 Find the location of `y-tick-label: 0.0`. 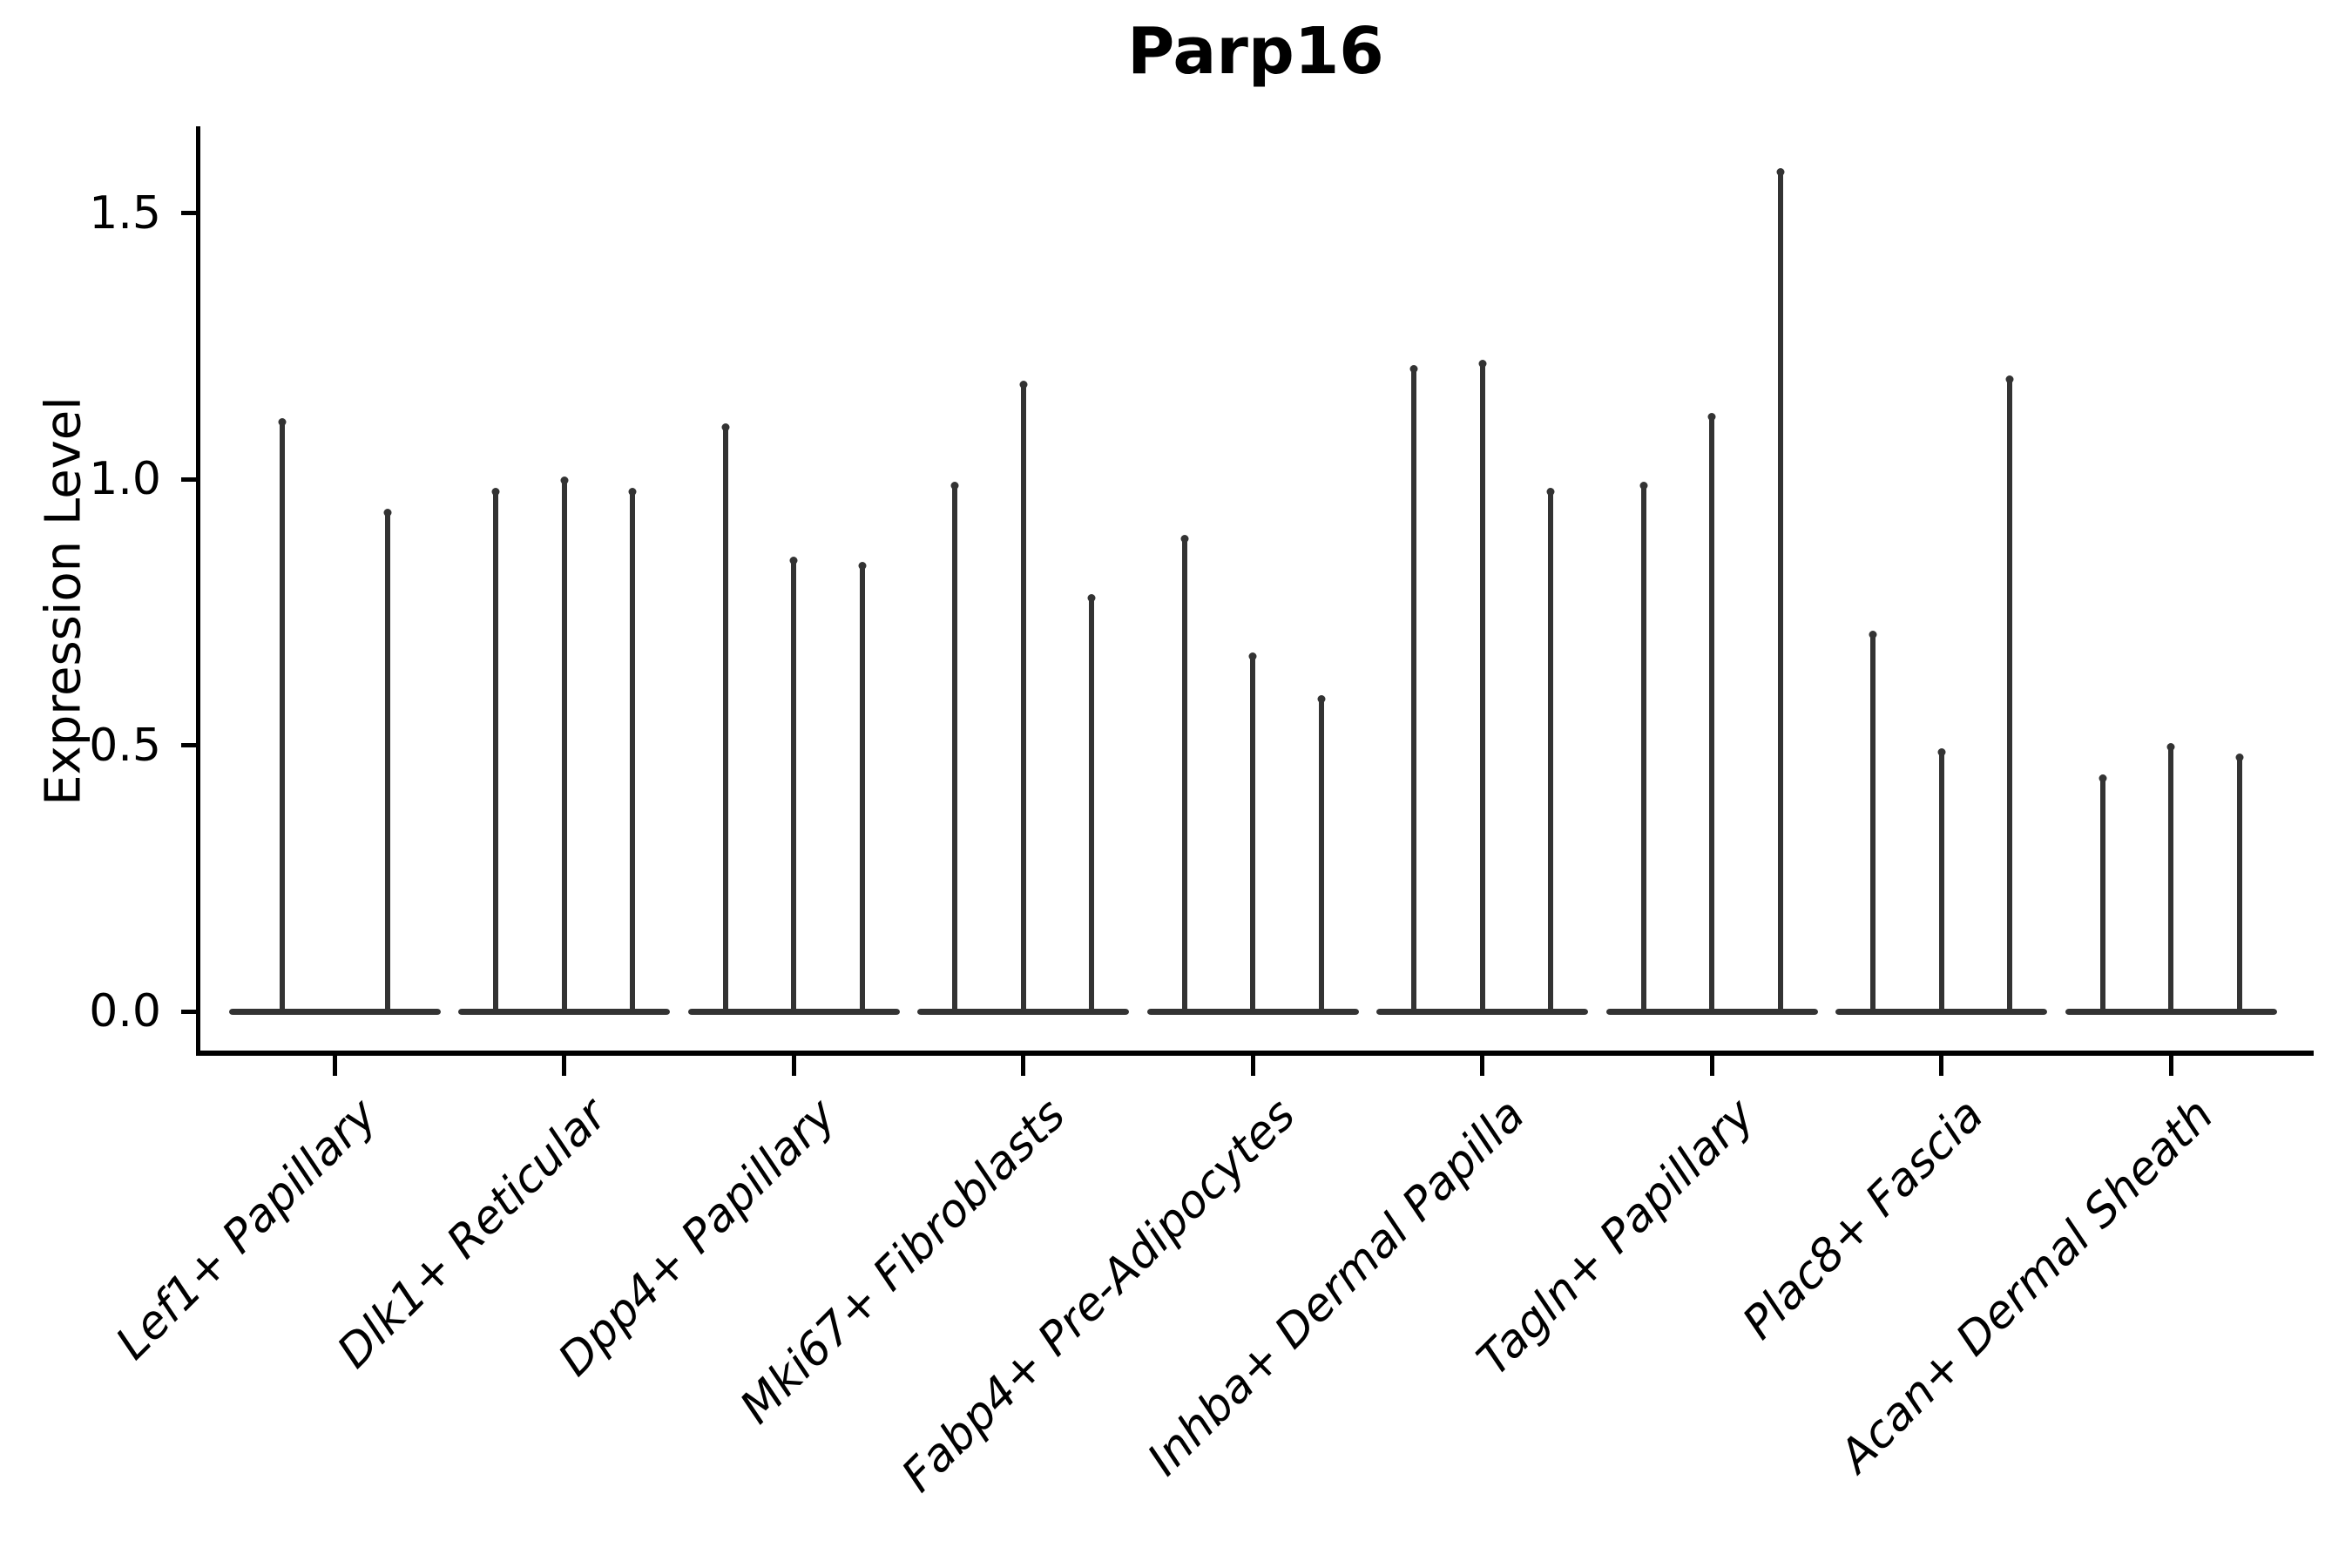

y-tick-label: 0.0 is located at coordinates (125, 1011).